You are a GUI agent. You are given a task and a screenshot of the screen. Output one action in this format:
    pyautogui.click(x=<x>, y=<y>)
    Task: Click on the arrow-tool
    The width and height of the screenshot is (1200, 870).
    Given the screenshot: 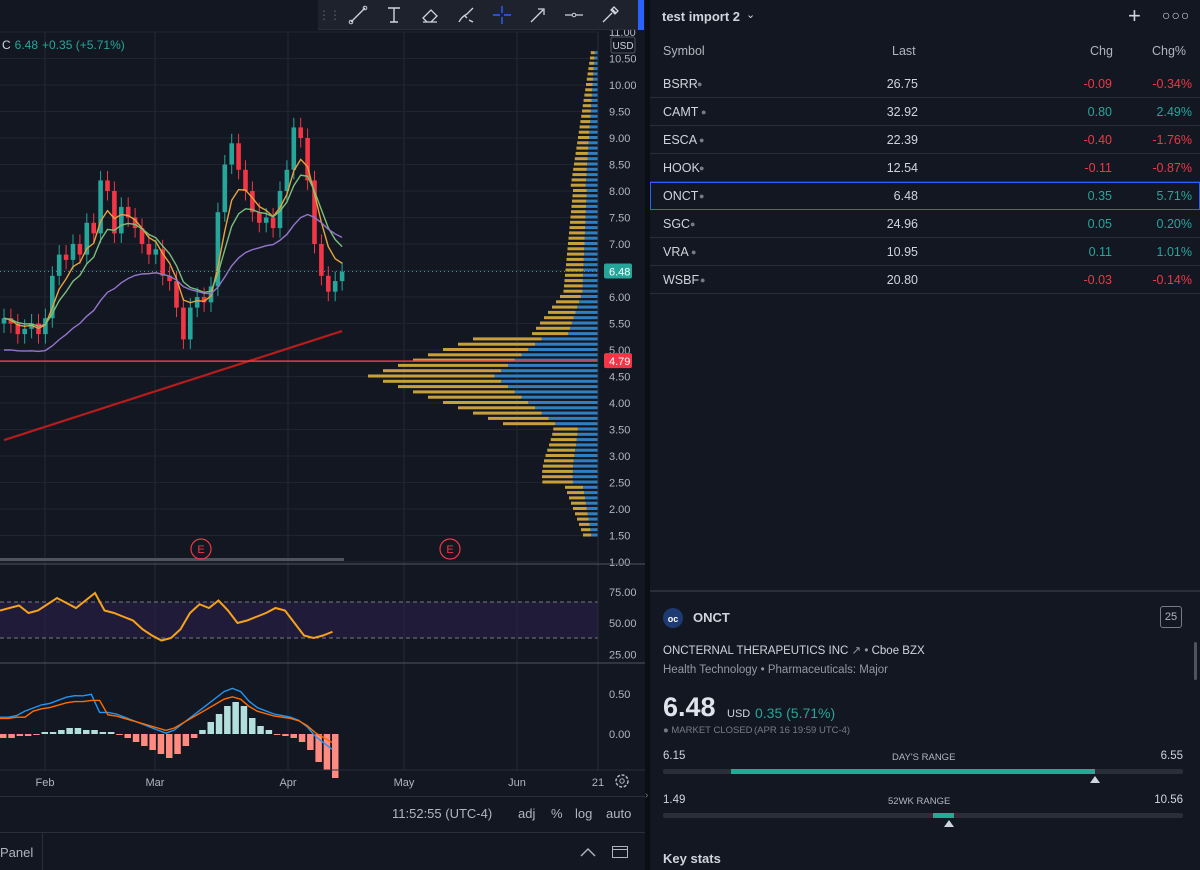 What is the action you would take?
    pyautogui.click(x=538, y=15)
    